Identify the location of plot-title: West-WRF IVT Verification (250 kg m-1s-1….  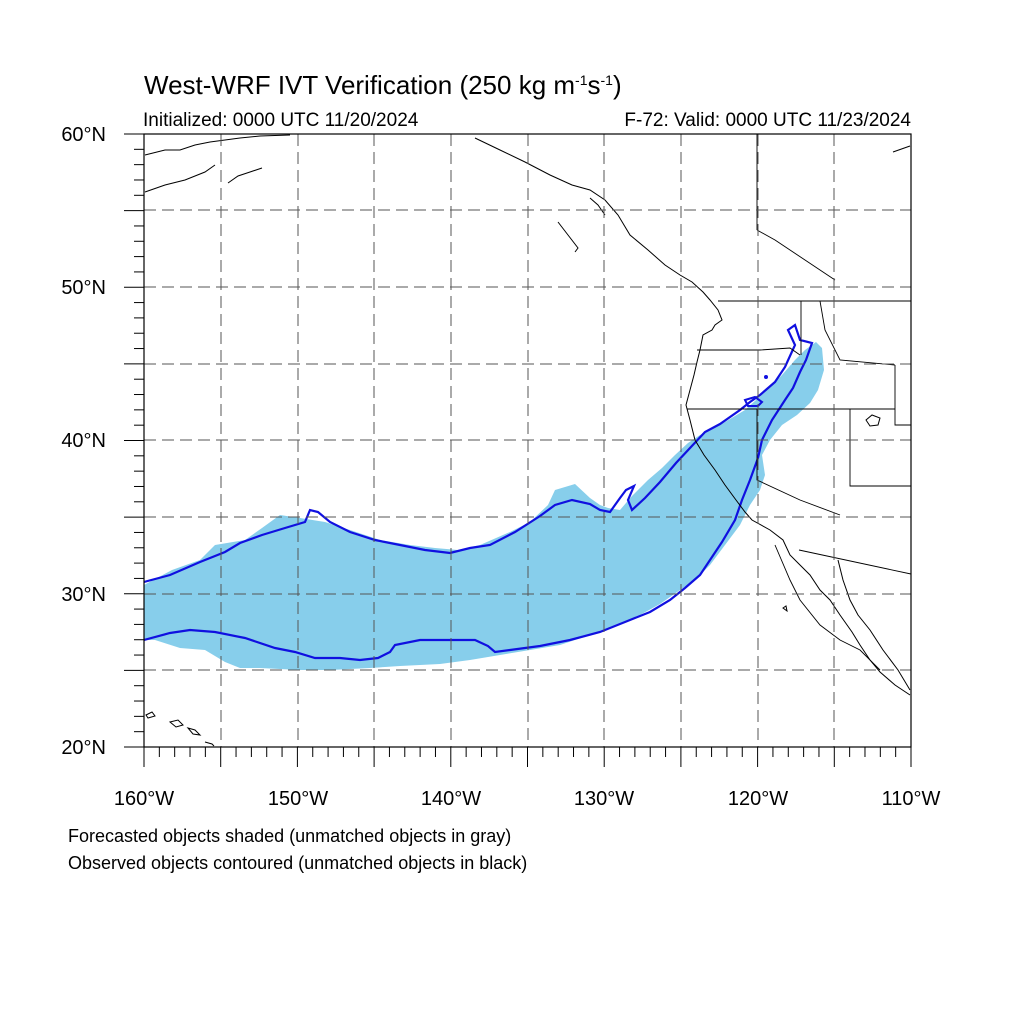
(383, 85).